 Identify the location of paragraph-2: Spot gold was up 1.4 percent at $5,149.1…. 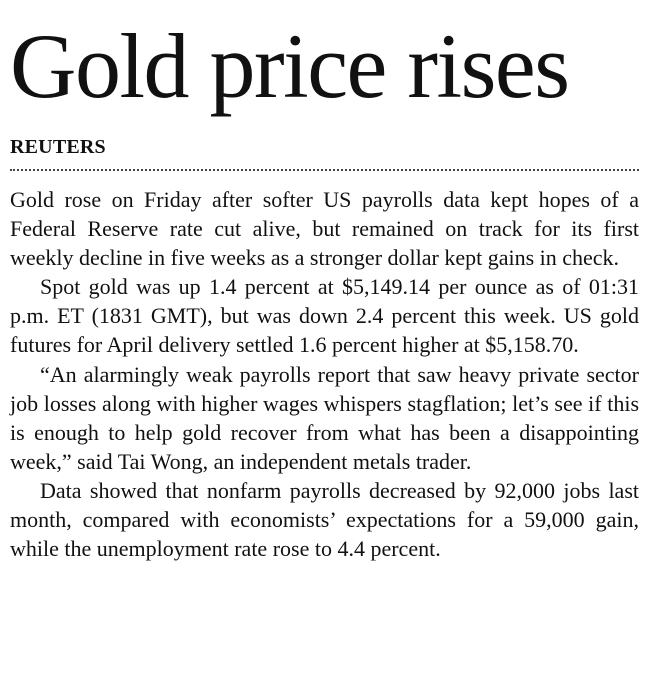
(324, 316).